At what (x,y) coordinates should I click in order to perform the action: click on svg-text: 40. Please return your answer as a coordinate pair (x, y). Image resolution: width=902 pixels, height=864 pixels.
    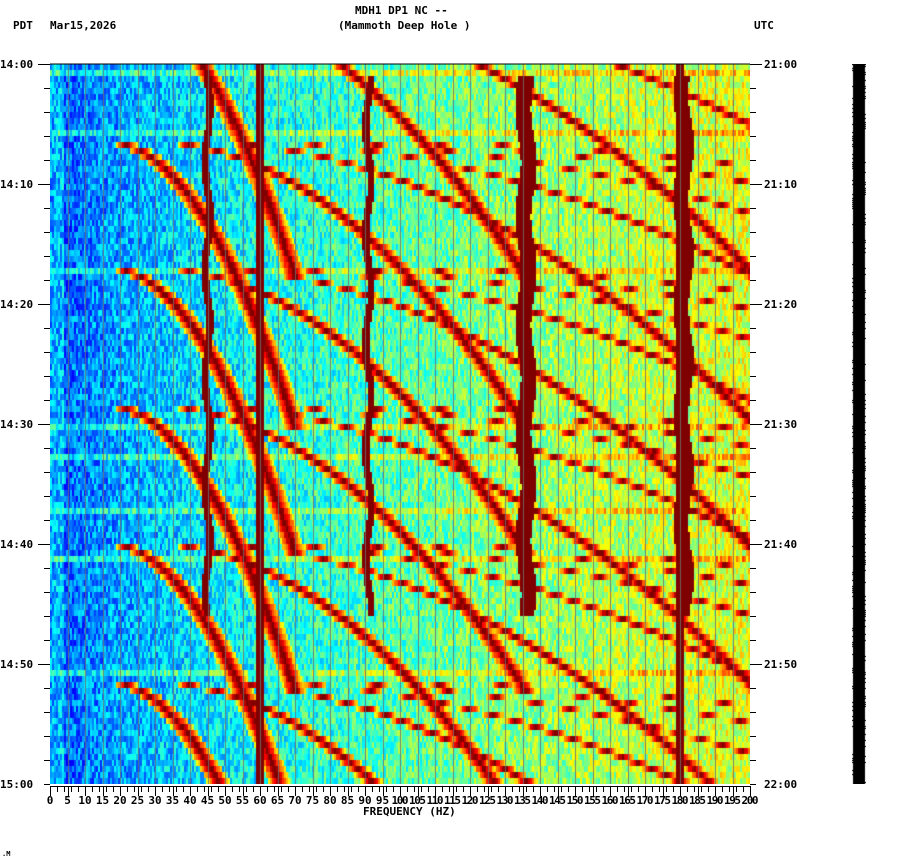
    Looking at the image, I should click on (189, 800).